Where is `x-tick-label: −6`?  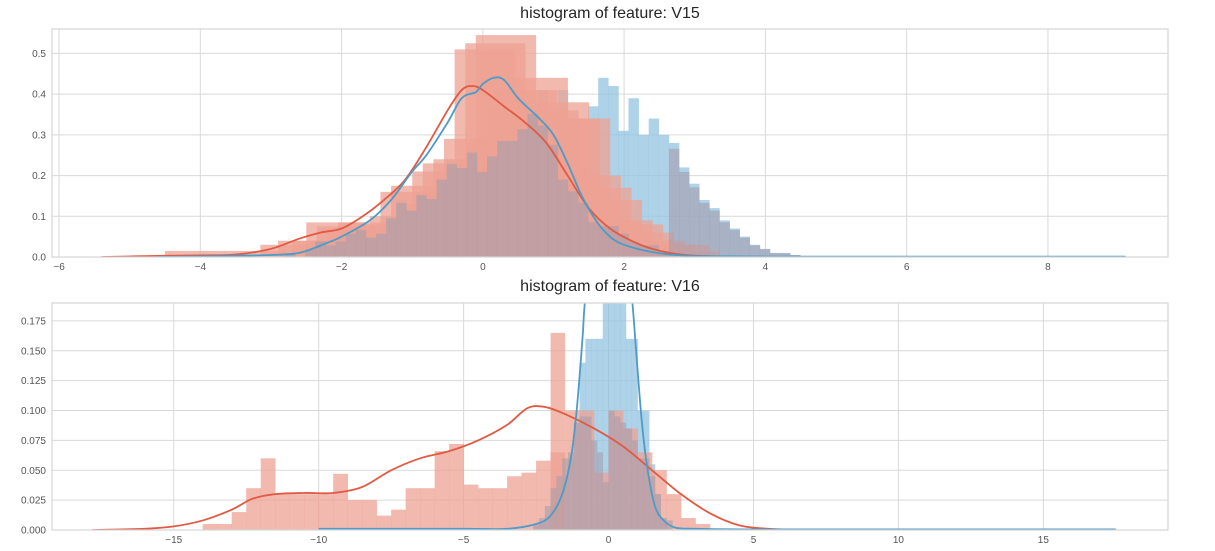
x-tick-label: −6 is located at coordinates (59, 267).